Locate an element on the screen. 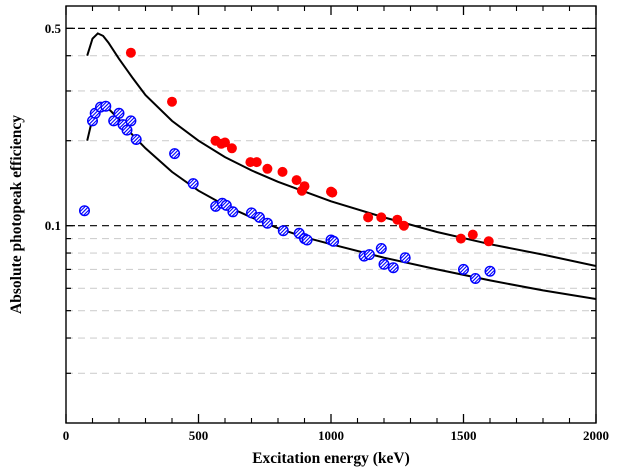 The height and width of the screenshot is (470, 617). x-tick-label: 0 is located at coordinates (66, 435).